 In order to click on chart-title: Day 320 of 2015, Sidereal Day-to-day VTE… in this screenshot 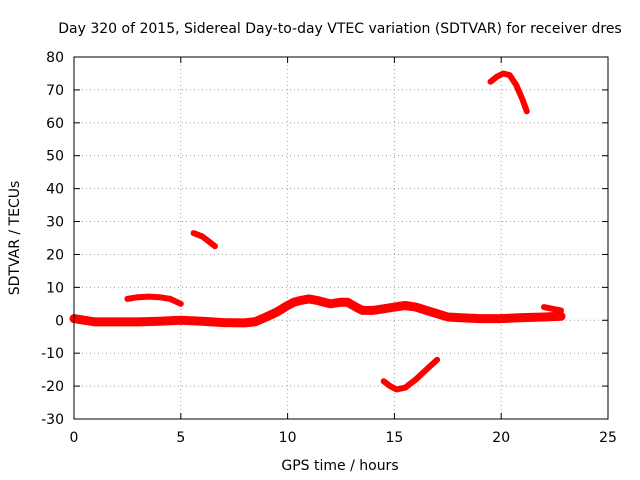, I will do `click(339, 29)`.